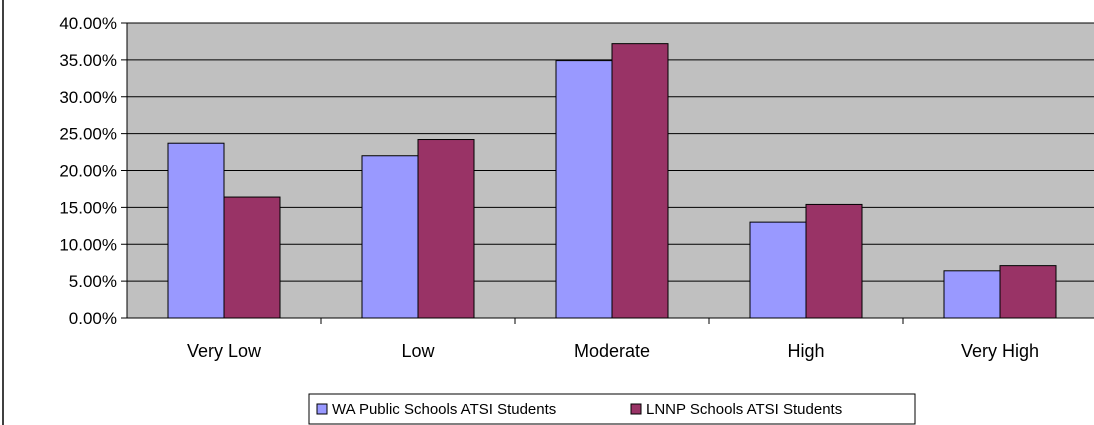 The width and height of the screenshot is (1094, 425). Describe the element at coordinates (805, 351) in the screenshot. I see `x-tick-label: High` at that location.